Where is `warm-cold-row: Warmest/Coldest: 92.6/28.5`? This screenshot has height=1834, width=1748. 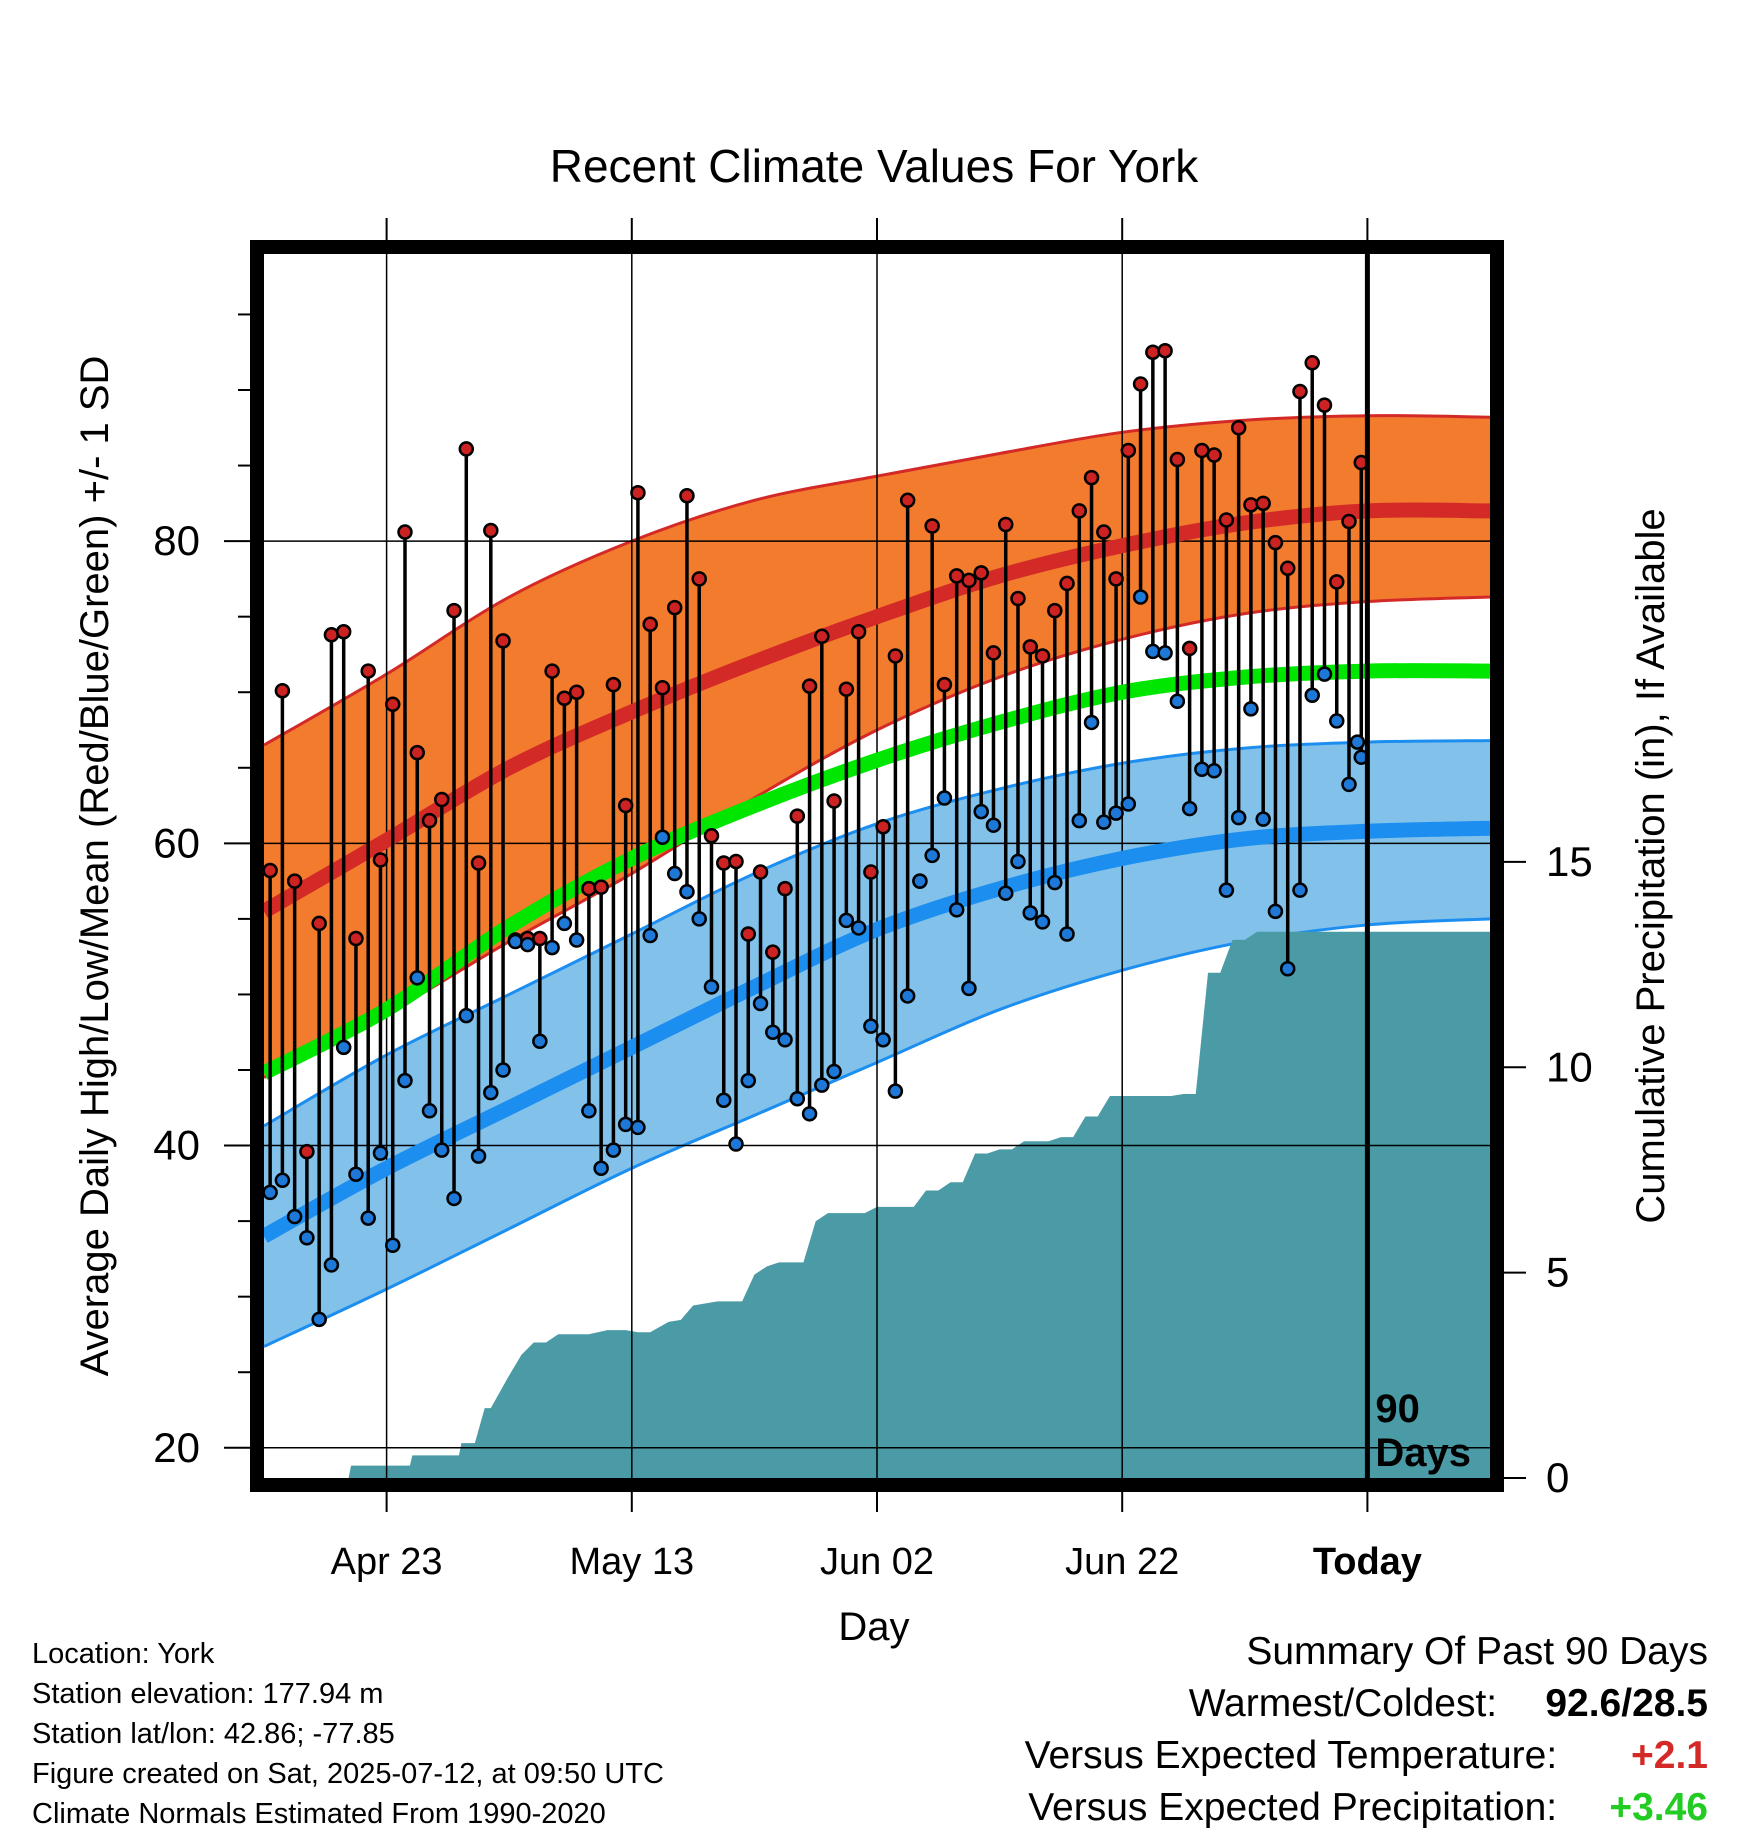
warm-cold-row: Warmest/Coldest: 92.6/28.5 is located at coordinates (1366, 1704).